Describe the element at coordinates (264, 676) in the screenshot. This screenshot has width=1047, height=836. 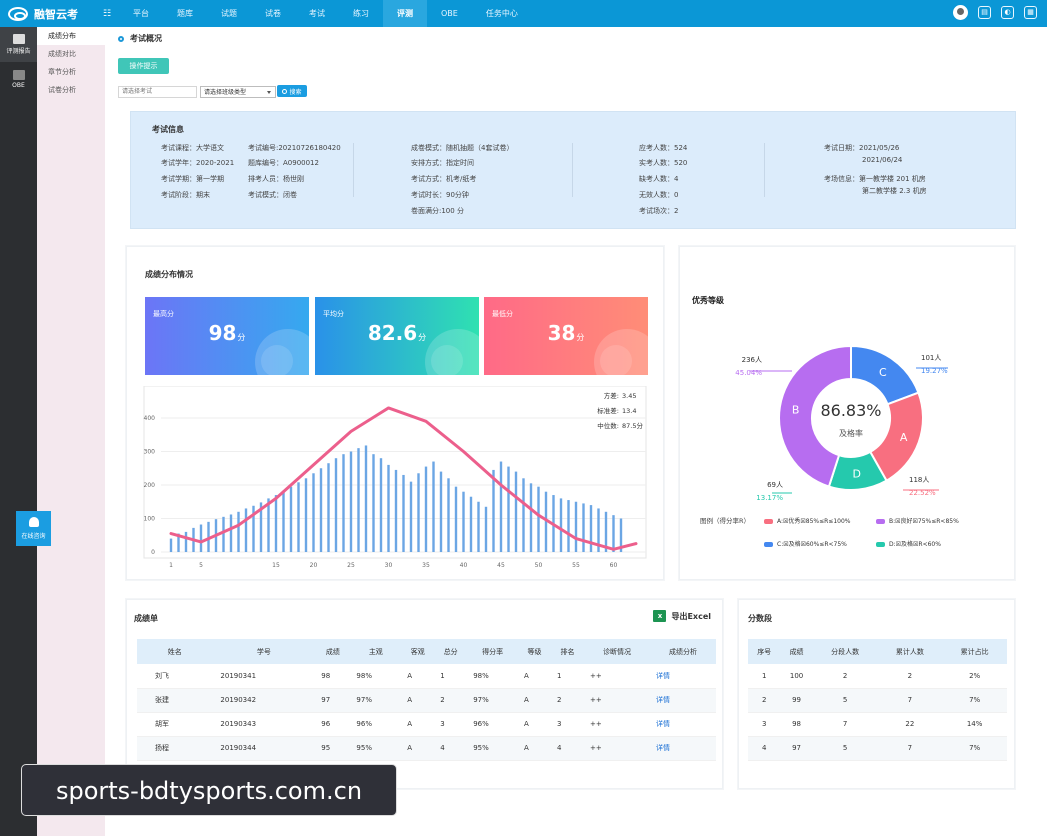
I see `score-cell: 20190341` at that location.